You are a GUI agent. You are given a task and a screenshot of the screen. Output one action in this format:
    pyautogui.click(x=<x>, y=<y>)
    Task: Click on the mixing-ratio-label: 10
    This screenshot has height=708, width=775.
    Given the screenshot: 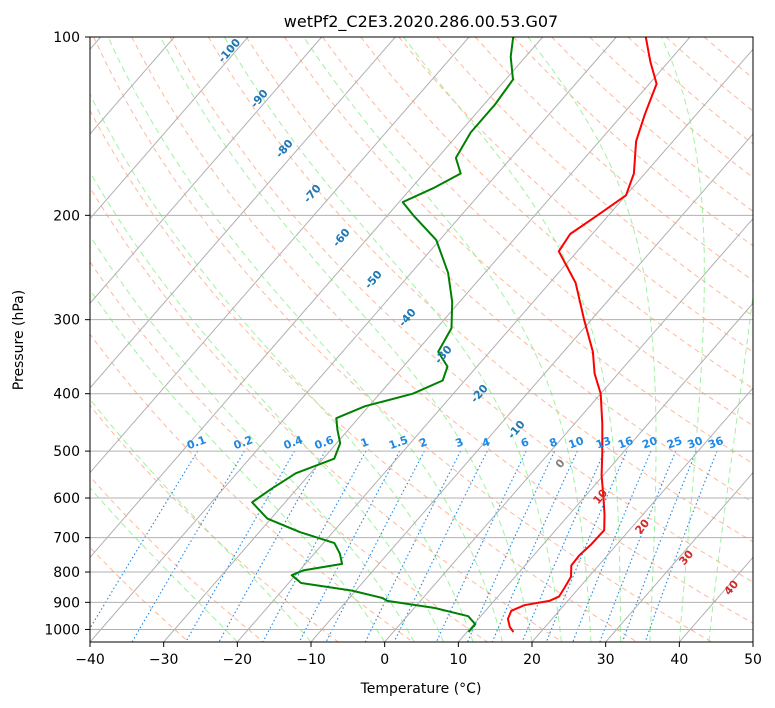 What is the action you would take?
    pyautogui.click(x=576, y=443)
    